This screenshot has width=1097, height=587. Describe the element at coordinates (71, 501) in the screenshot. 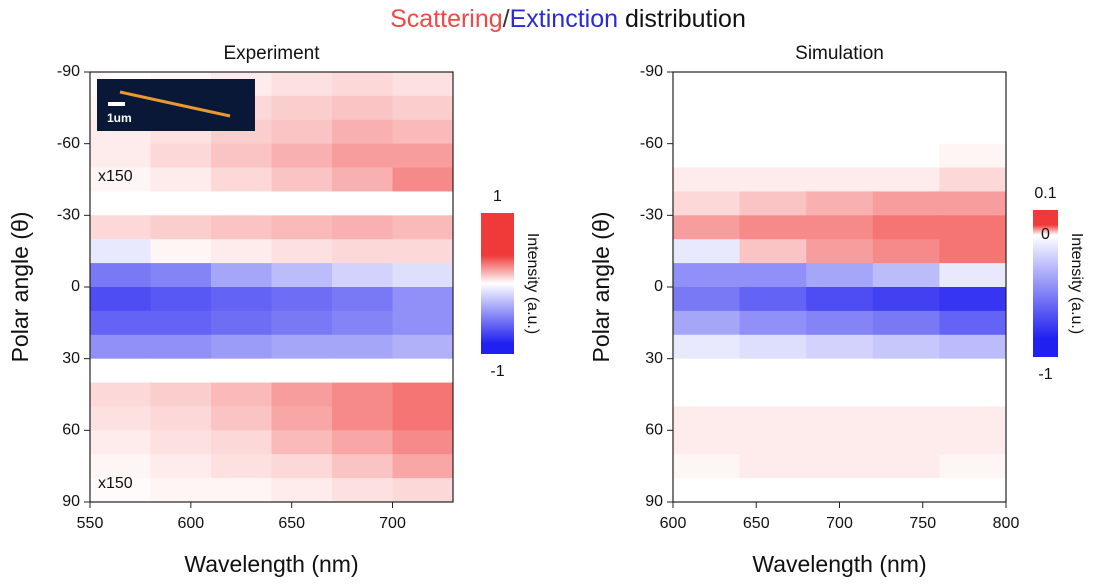

I see `y-tick-label: 90` at that location.